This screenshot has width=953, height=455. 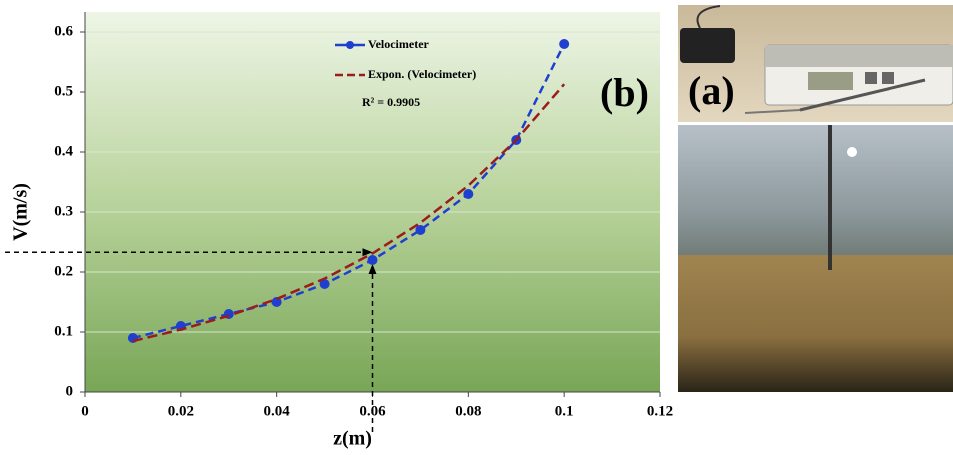 I want to click on x-tick-label: 0.04, so click(x=277, y=411).